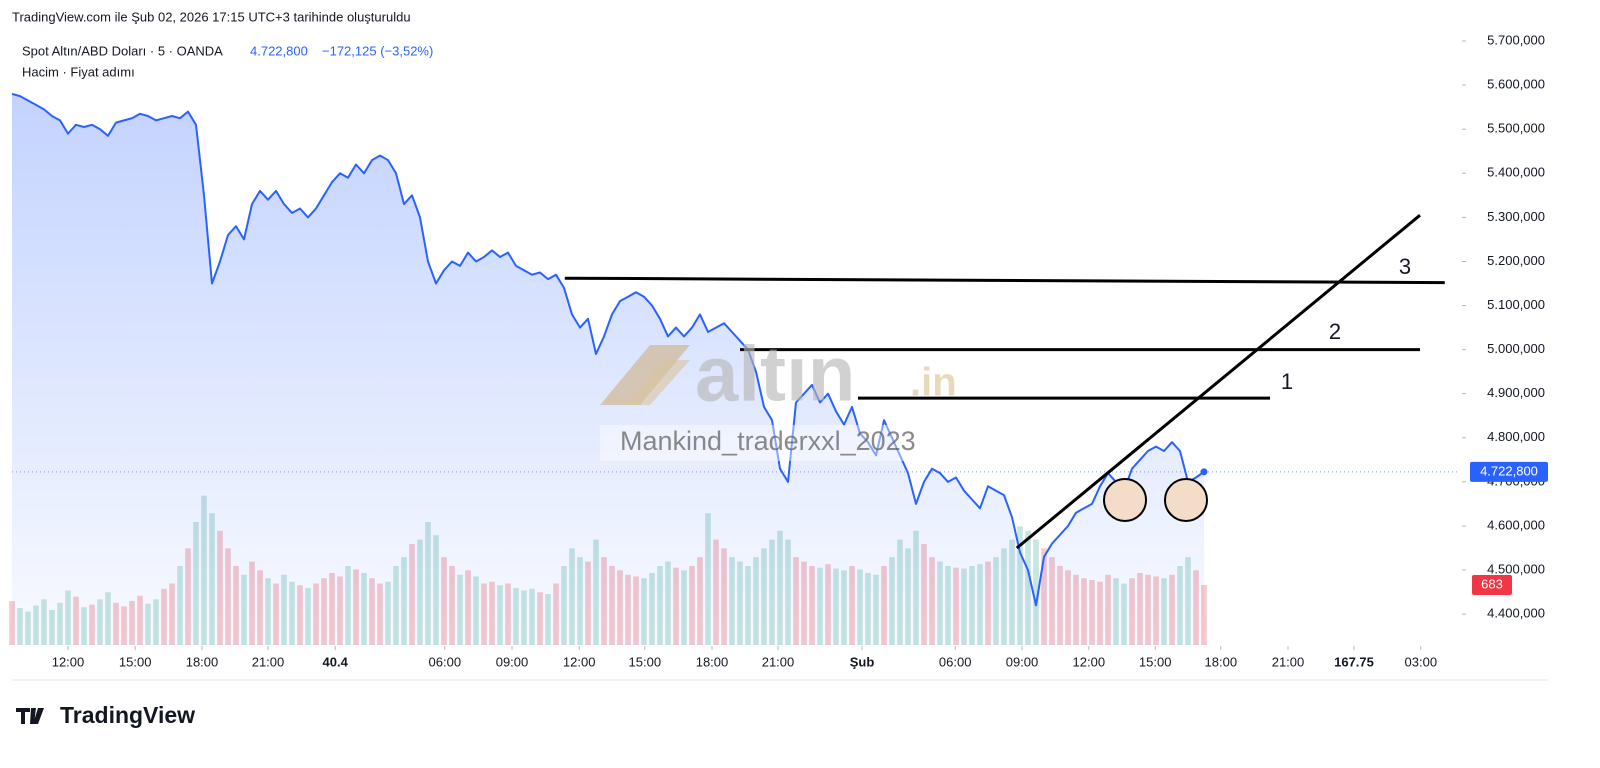 This screenshot has width=1600, height=768. Describe the element at coordinates (1516, 172) in the screenshot. I see `y-tick-label: 5.400,000` at that location.